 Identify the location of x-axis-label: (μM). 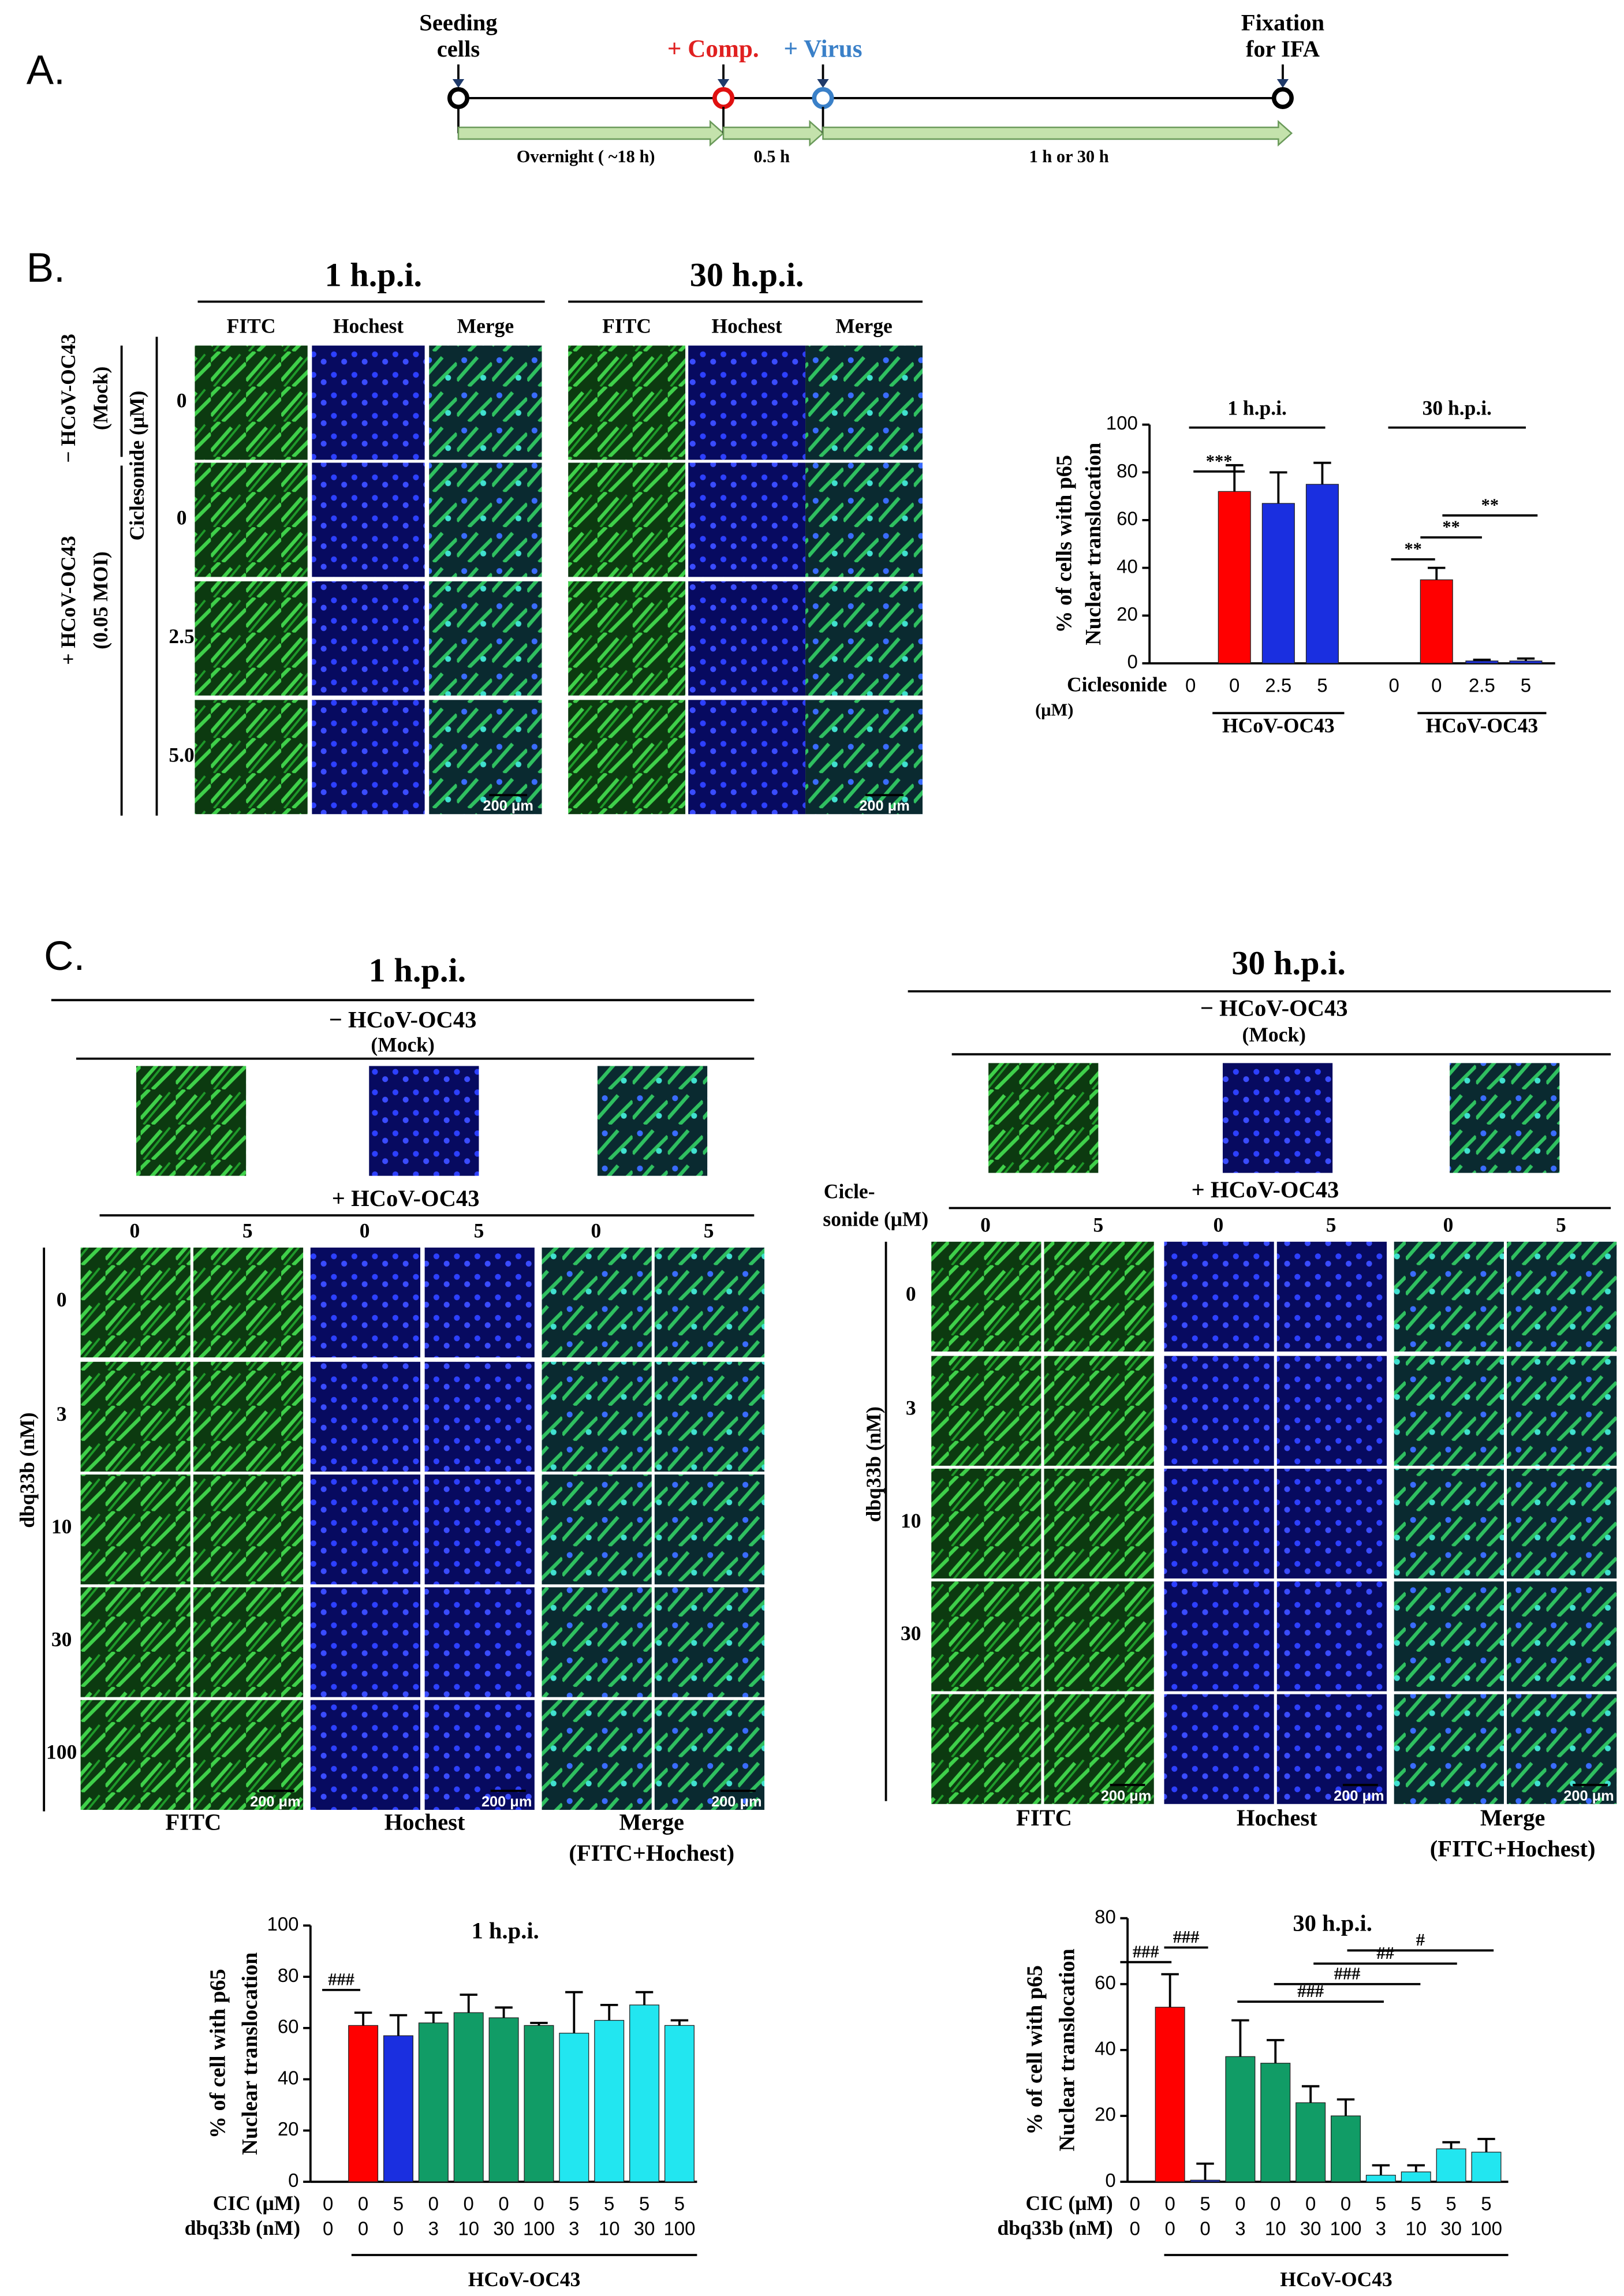
(1054, 710).